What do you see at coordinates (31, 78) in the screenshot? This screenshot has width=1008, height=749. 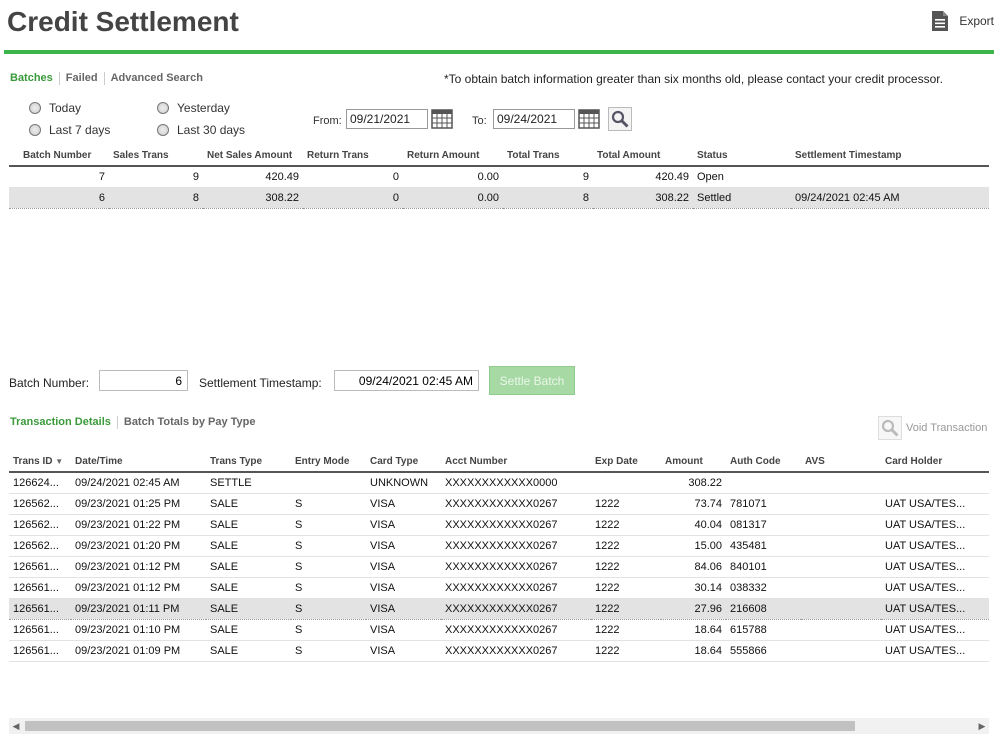 I see `tab-batches: Batches` at bounding box center [31, 78].